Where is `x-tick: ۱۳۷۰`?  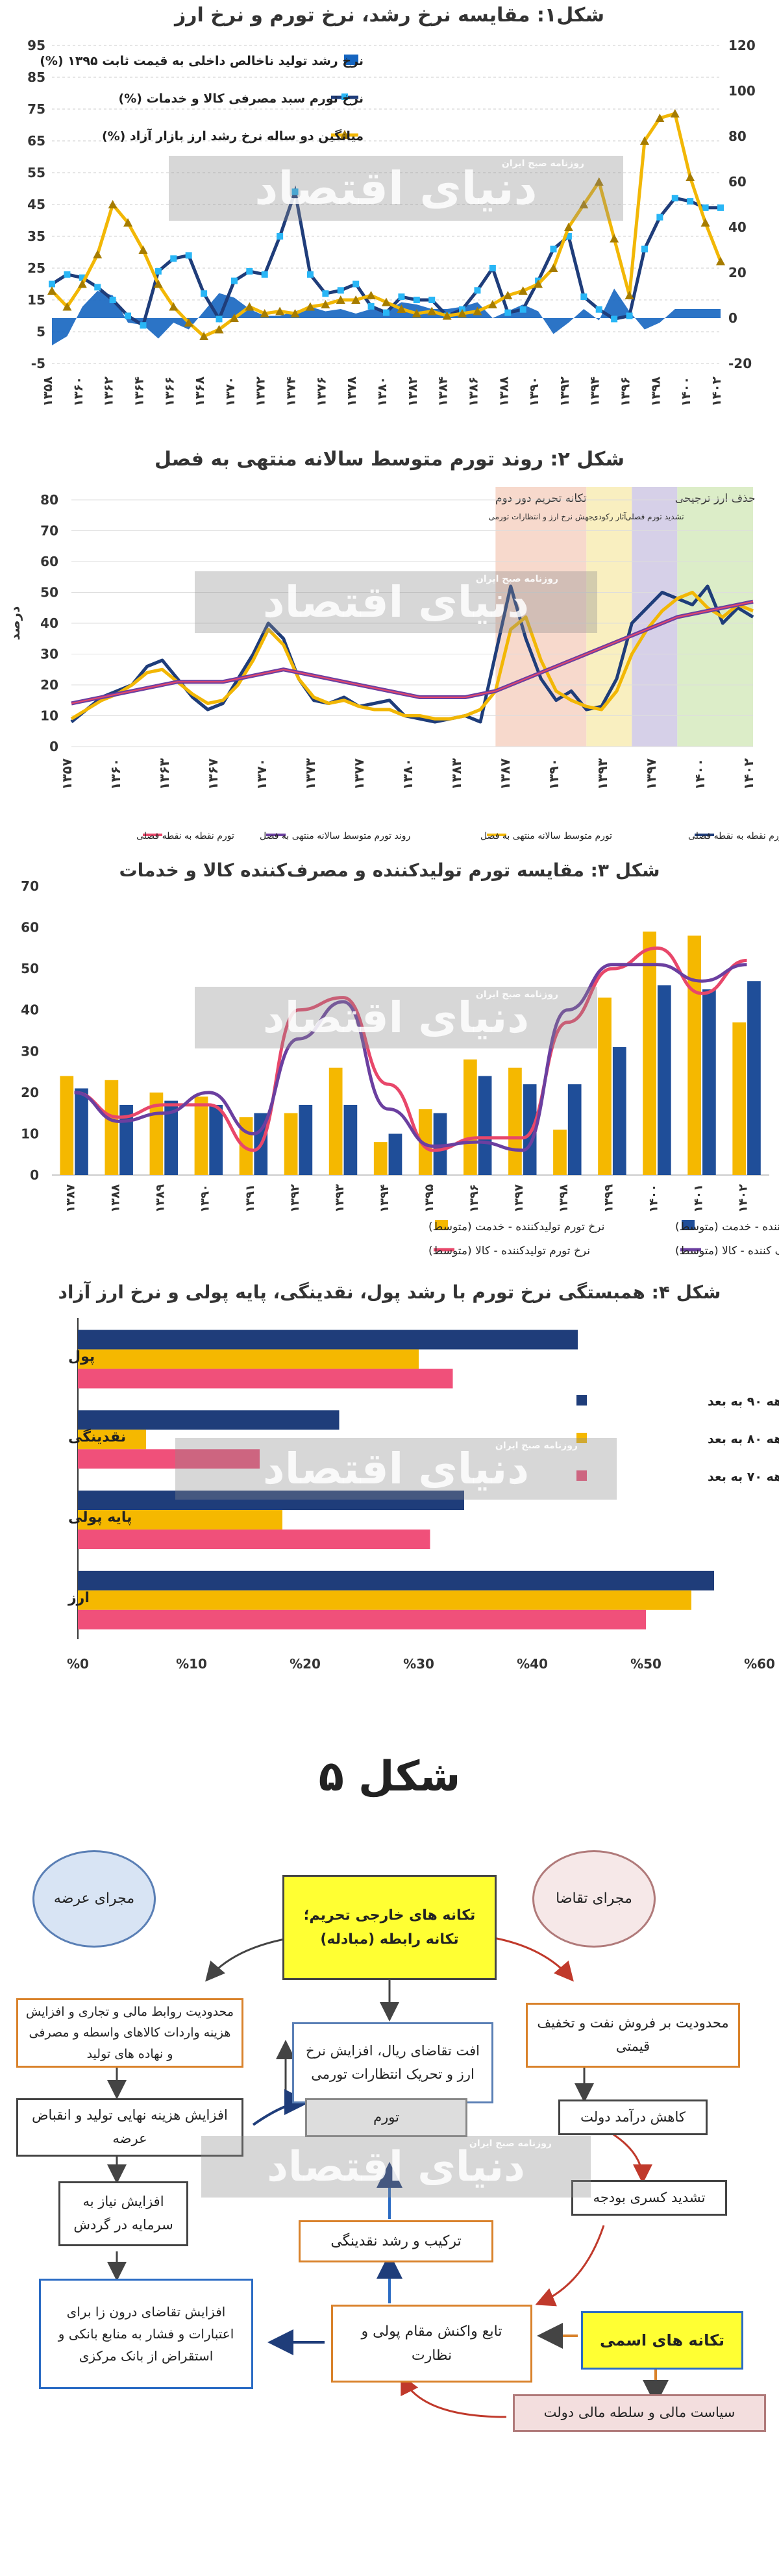
x-tick: ۱۳۷۰ is located at coordinates (261, 774).